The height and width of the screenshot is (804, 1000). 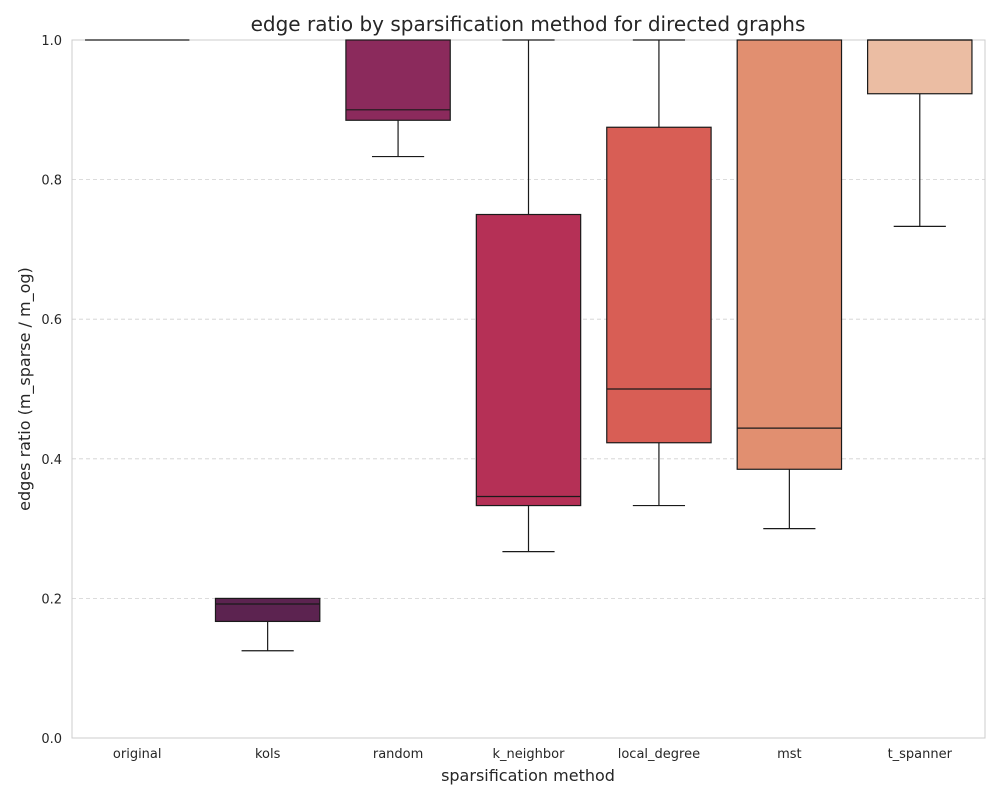 I want to click on x-tick-label: mst, so click(x=789, y=754).